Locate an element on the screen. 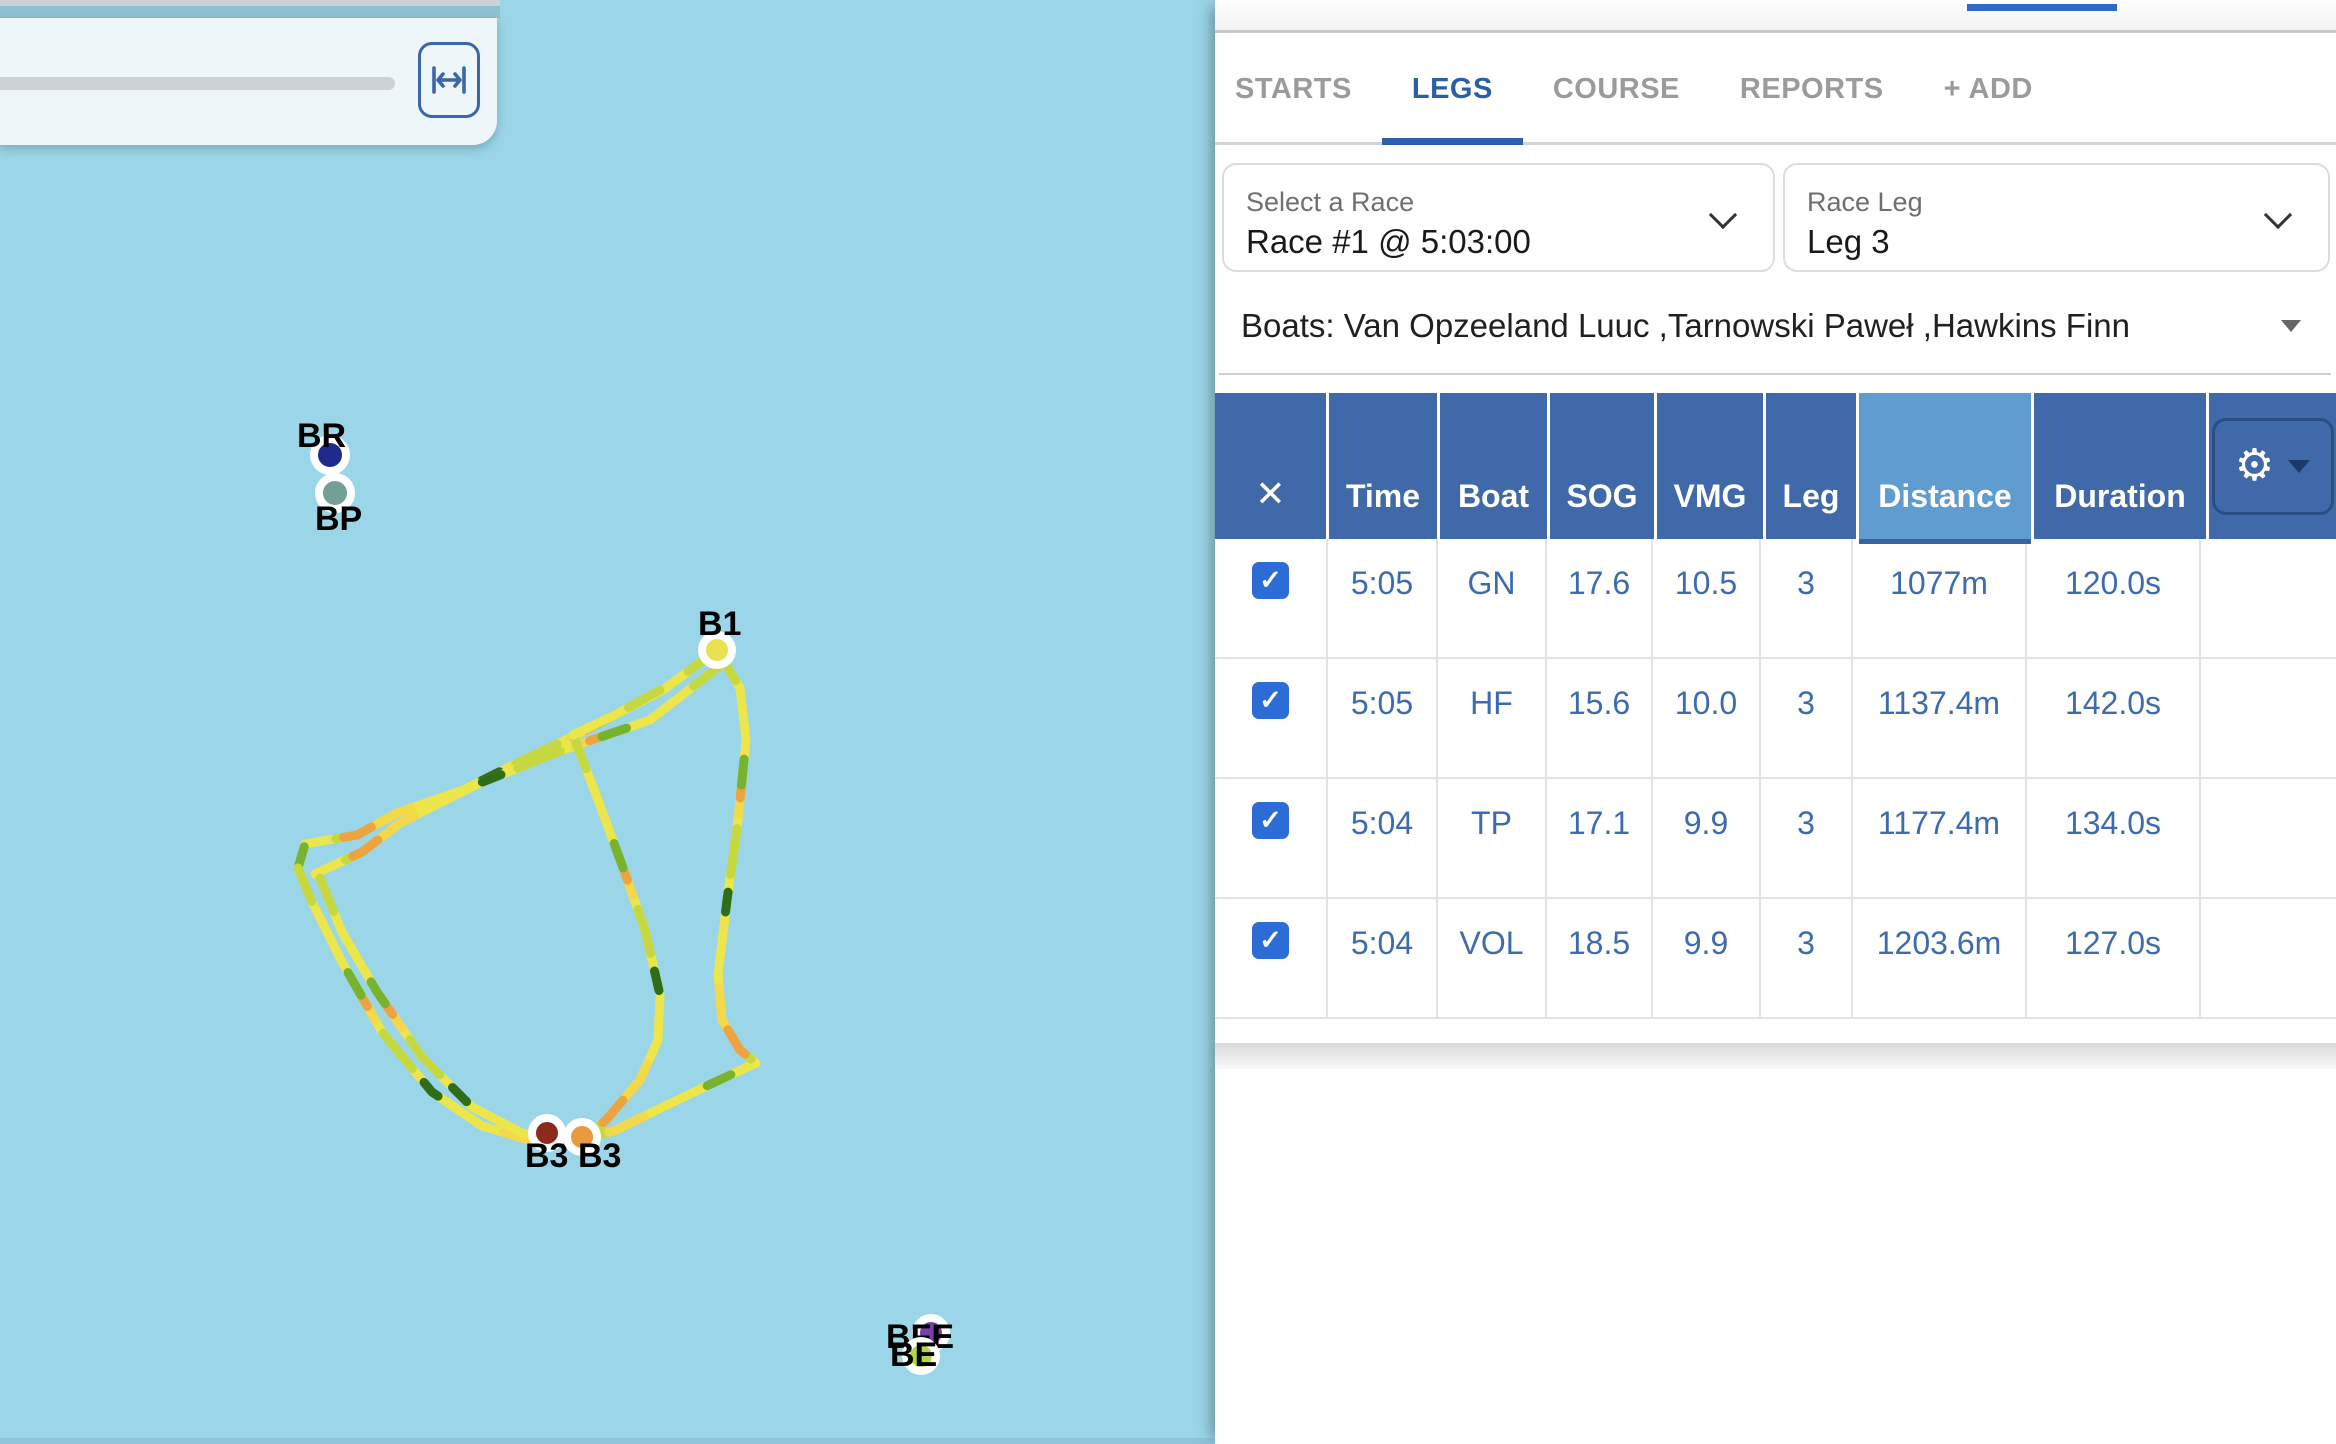 This screenshot has width=2336, height=1444. race-select-label: Select a Race is located at coordinates (1330, 202).